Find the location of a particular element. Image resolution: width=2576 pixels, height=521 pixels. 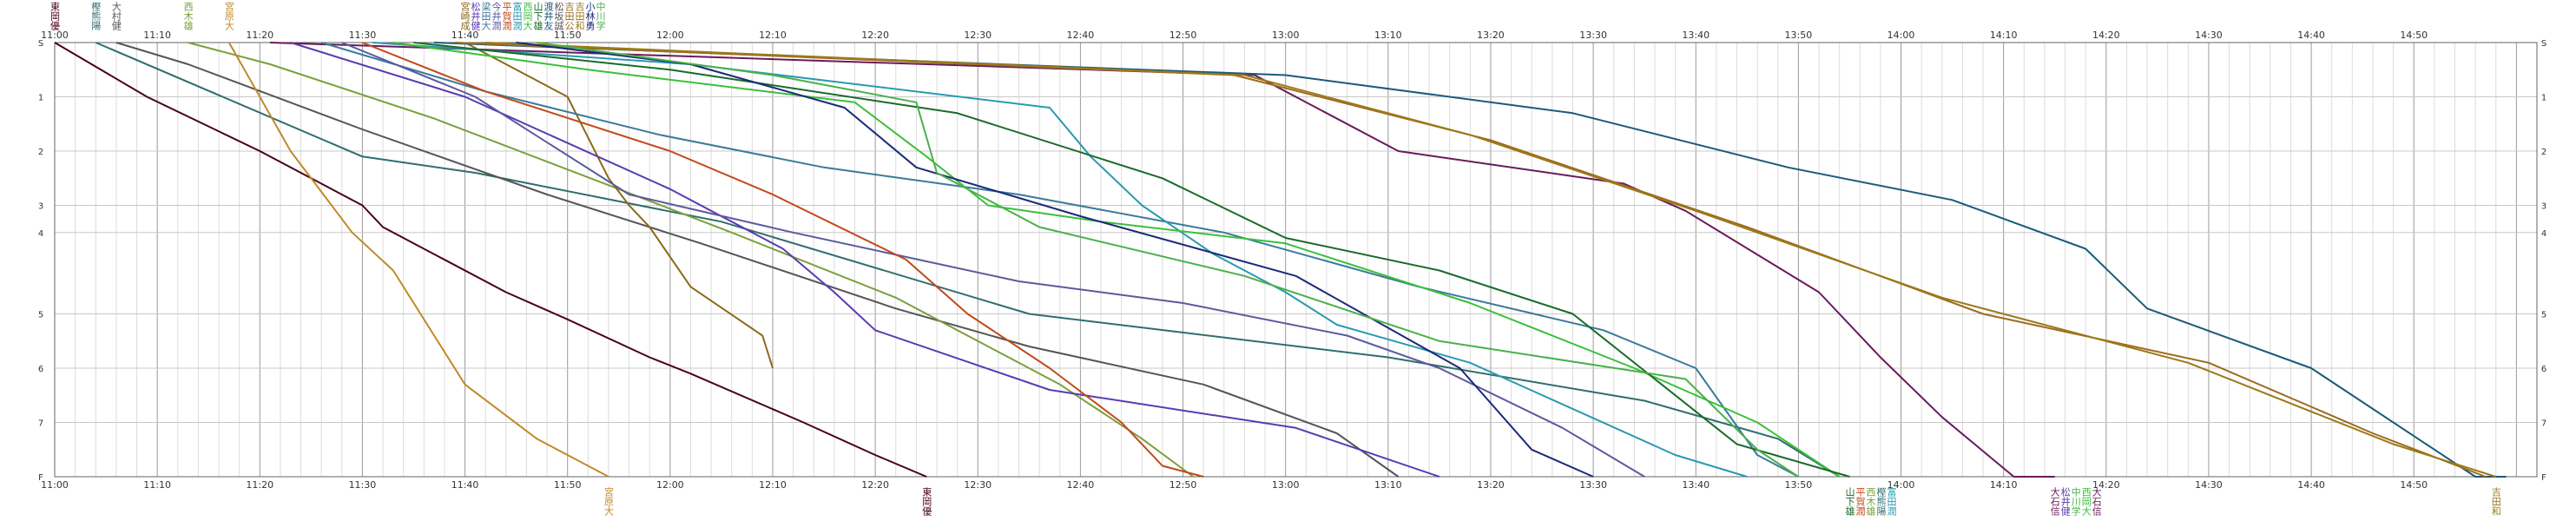

train-tag-top: 中川学 is located at coordinates (600, 16).